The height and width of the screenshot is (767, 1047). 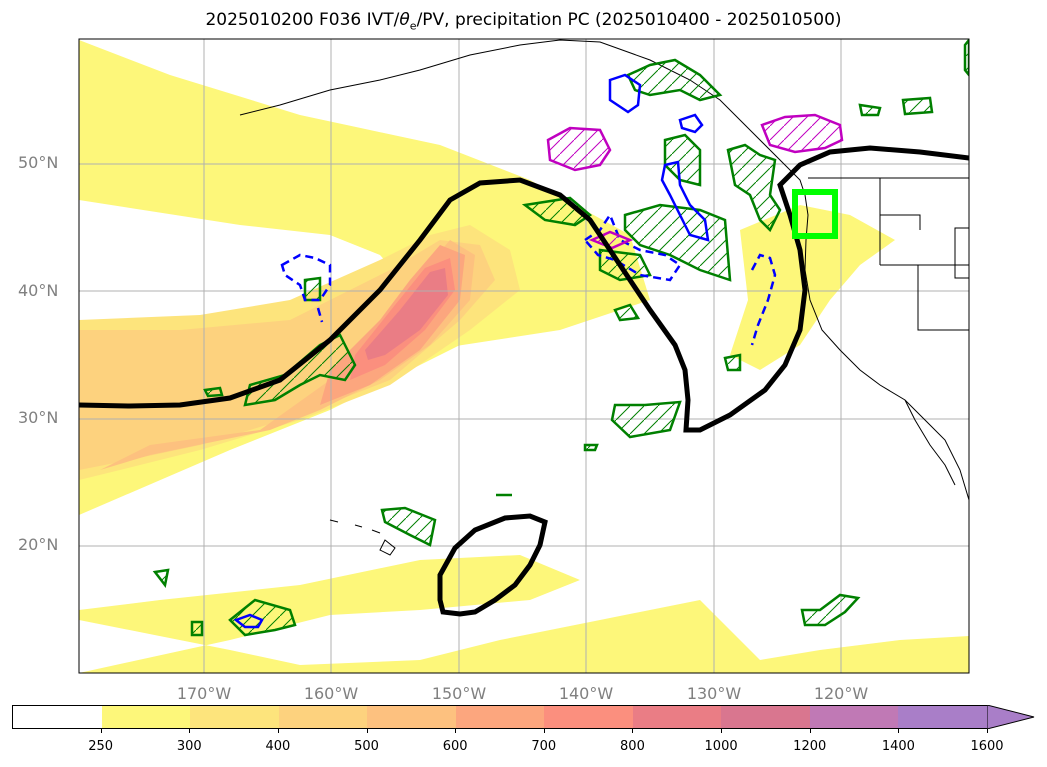 I want to click on colorbar, so click(x=500, y=717).